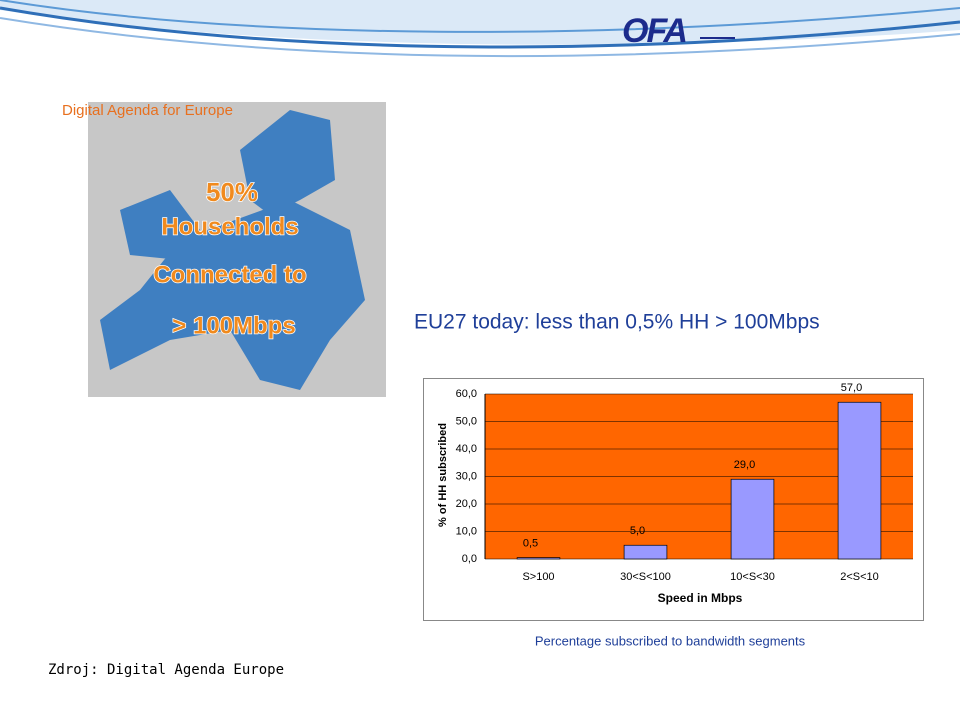 The width and height of the screenshot is (960, 720). I want to click on x-tick-label: 2<S<10, so click(859, 577).